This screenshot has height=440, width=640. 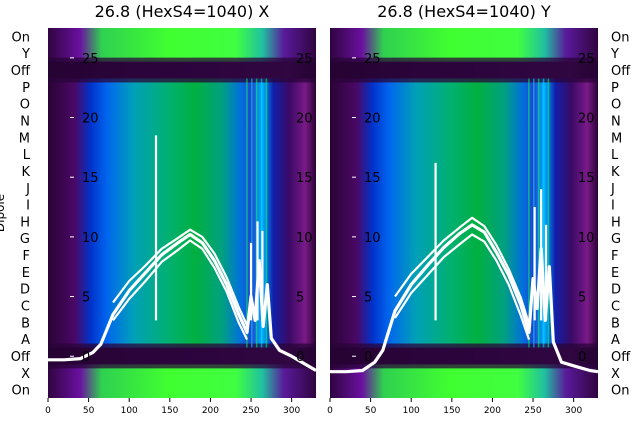 I want to click on overlay-tick-label: 20, so click(x=372, y=119).